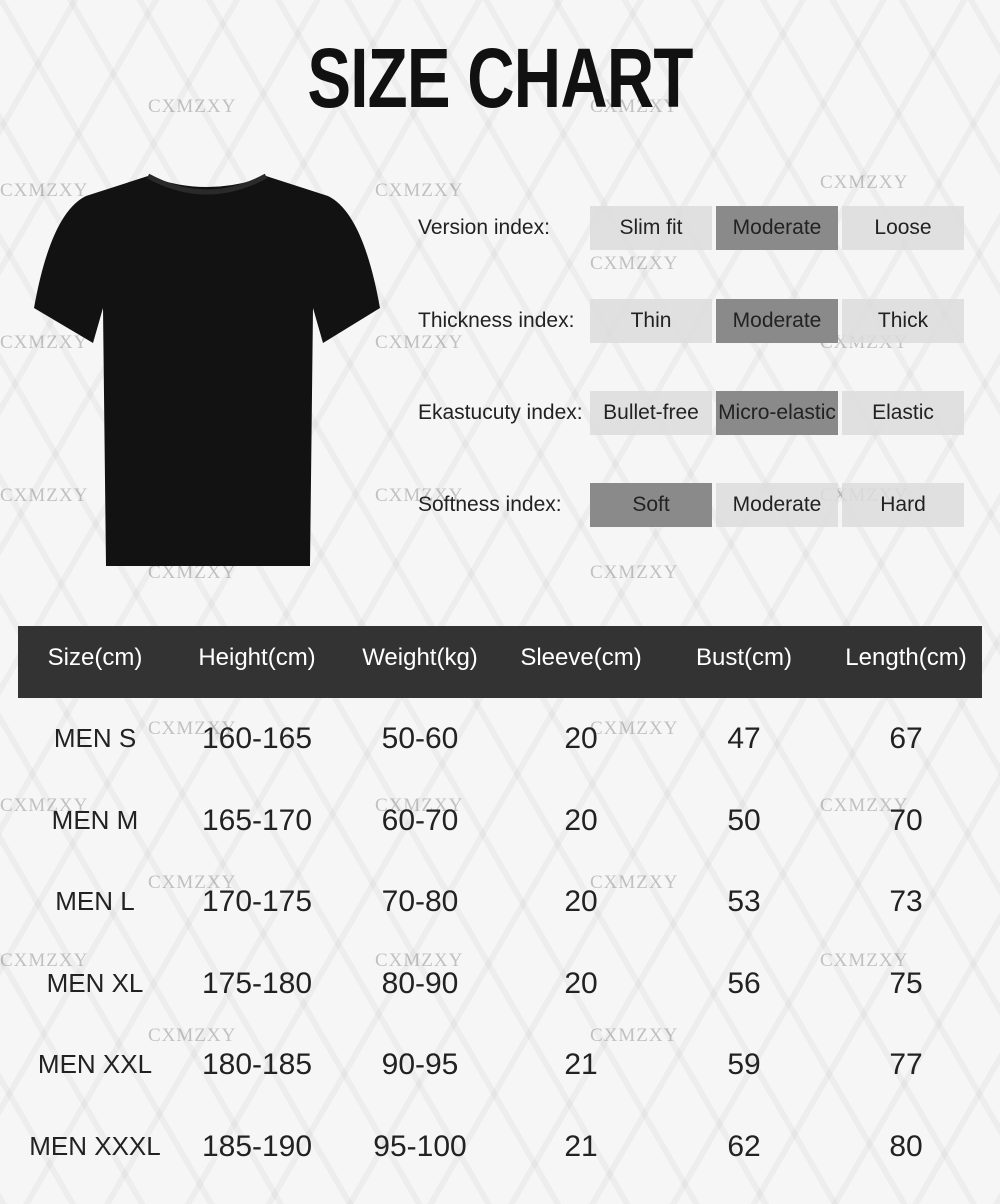 This screenshot has height=1204, width=1000. I want to click on column-header: Sleeve(cm), so click(581, 657).